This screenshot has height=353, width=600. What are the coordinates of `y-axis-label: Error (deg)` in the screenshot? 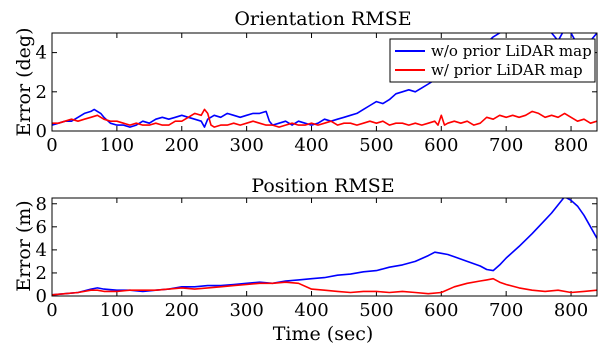 It's located at (24, 82).